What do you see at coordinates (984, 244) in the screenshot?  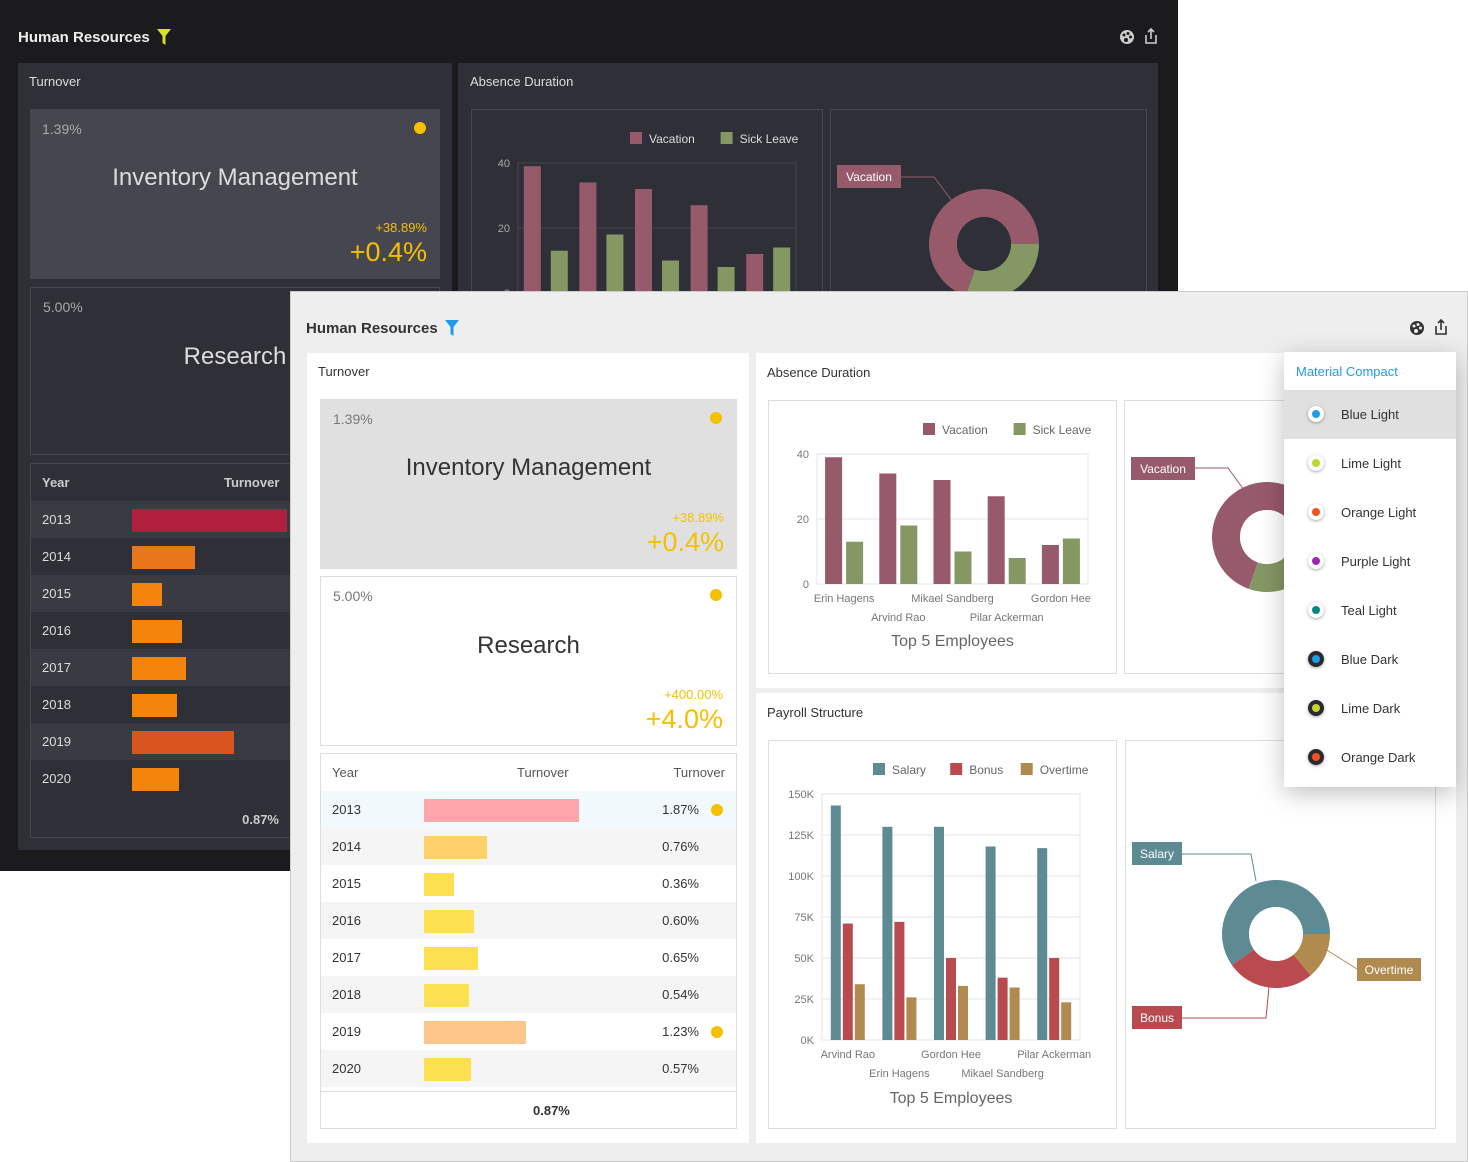 I see `pie-hole` at bounding box center [984, 244].